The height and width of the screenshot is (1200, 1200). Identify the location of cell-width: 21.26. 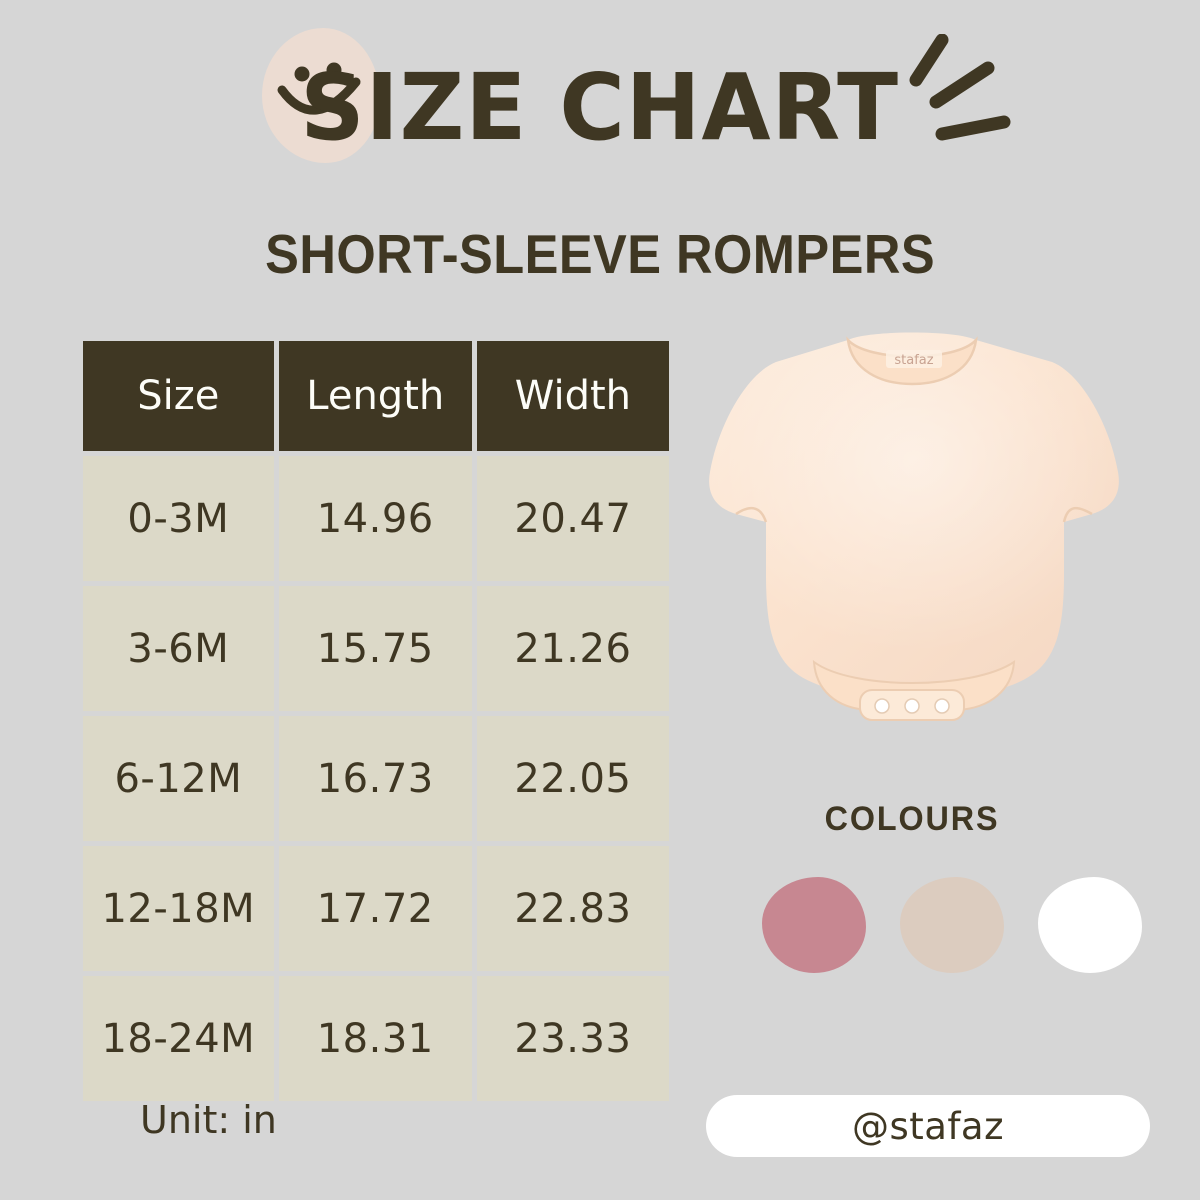
(572, 648).